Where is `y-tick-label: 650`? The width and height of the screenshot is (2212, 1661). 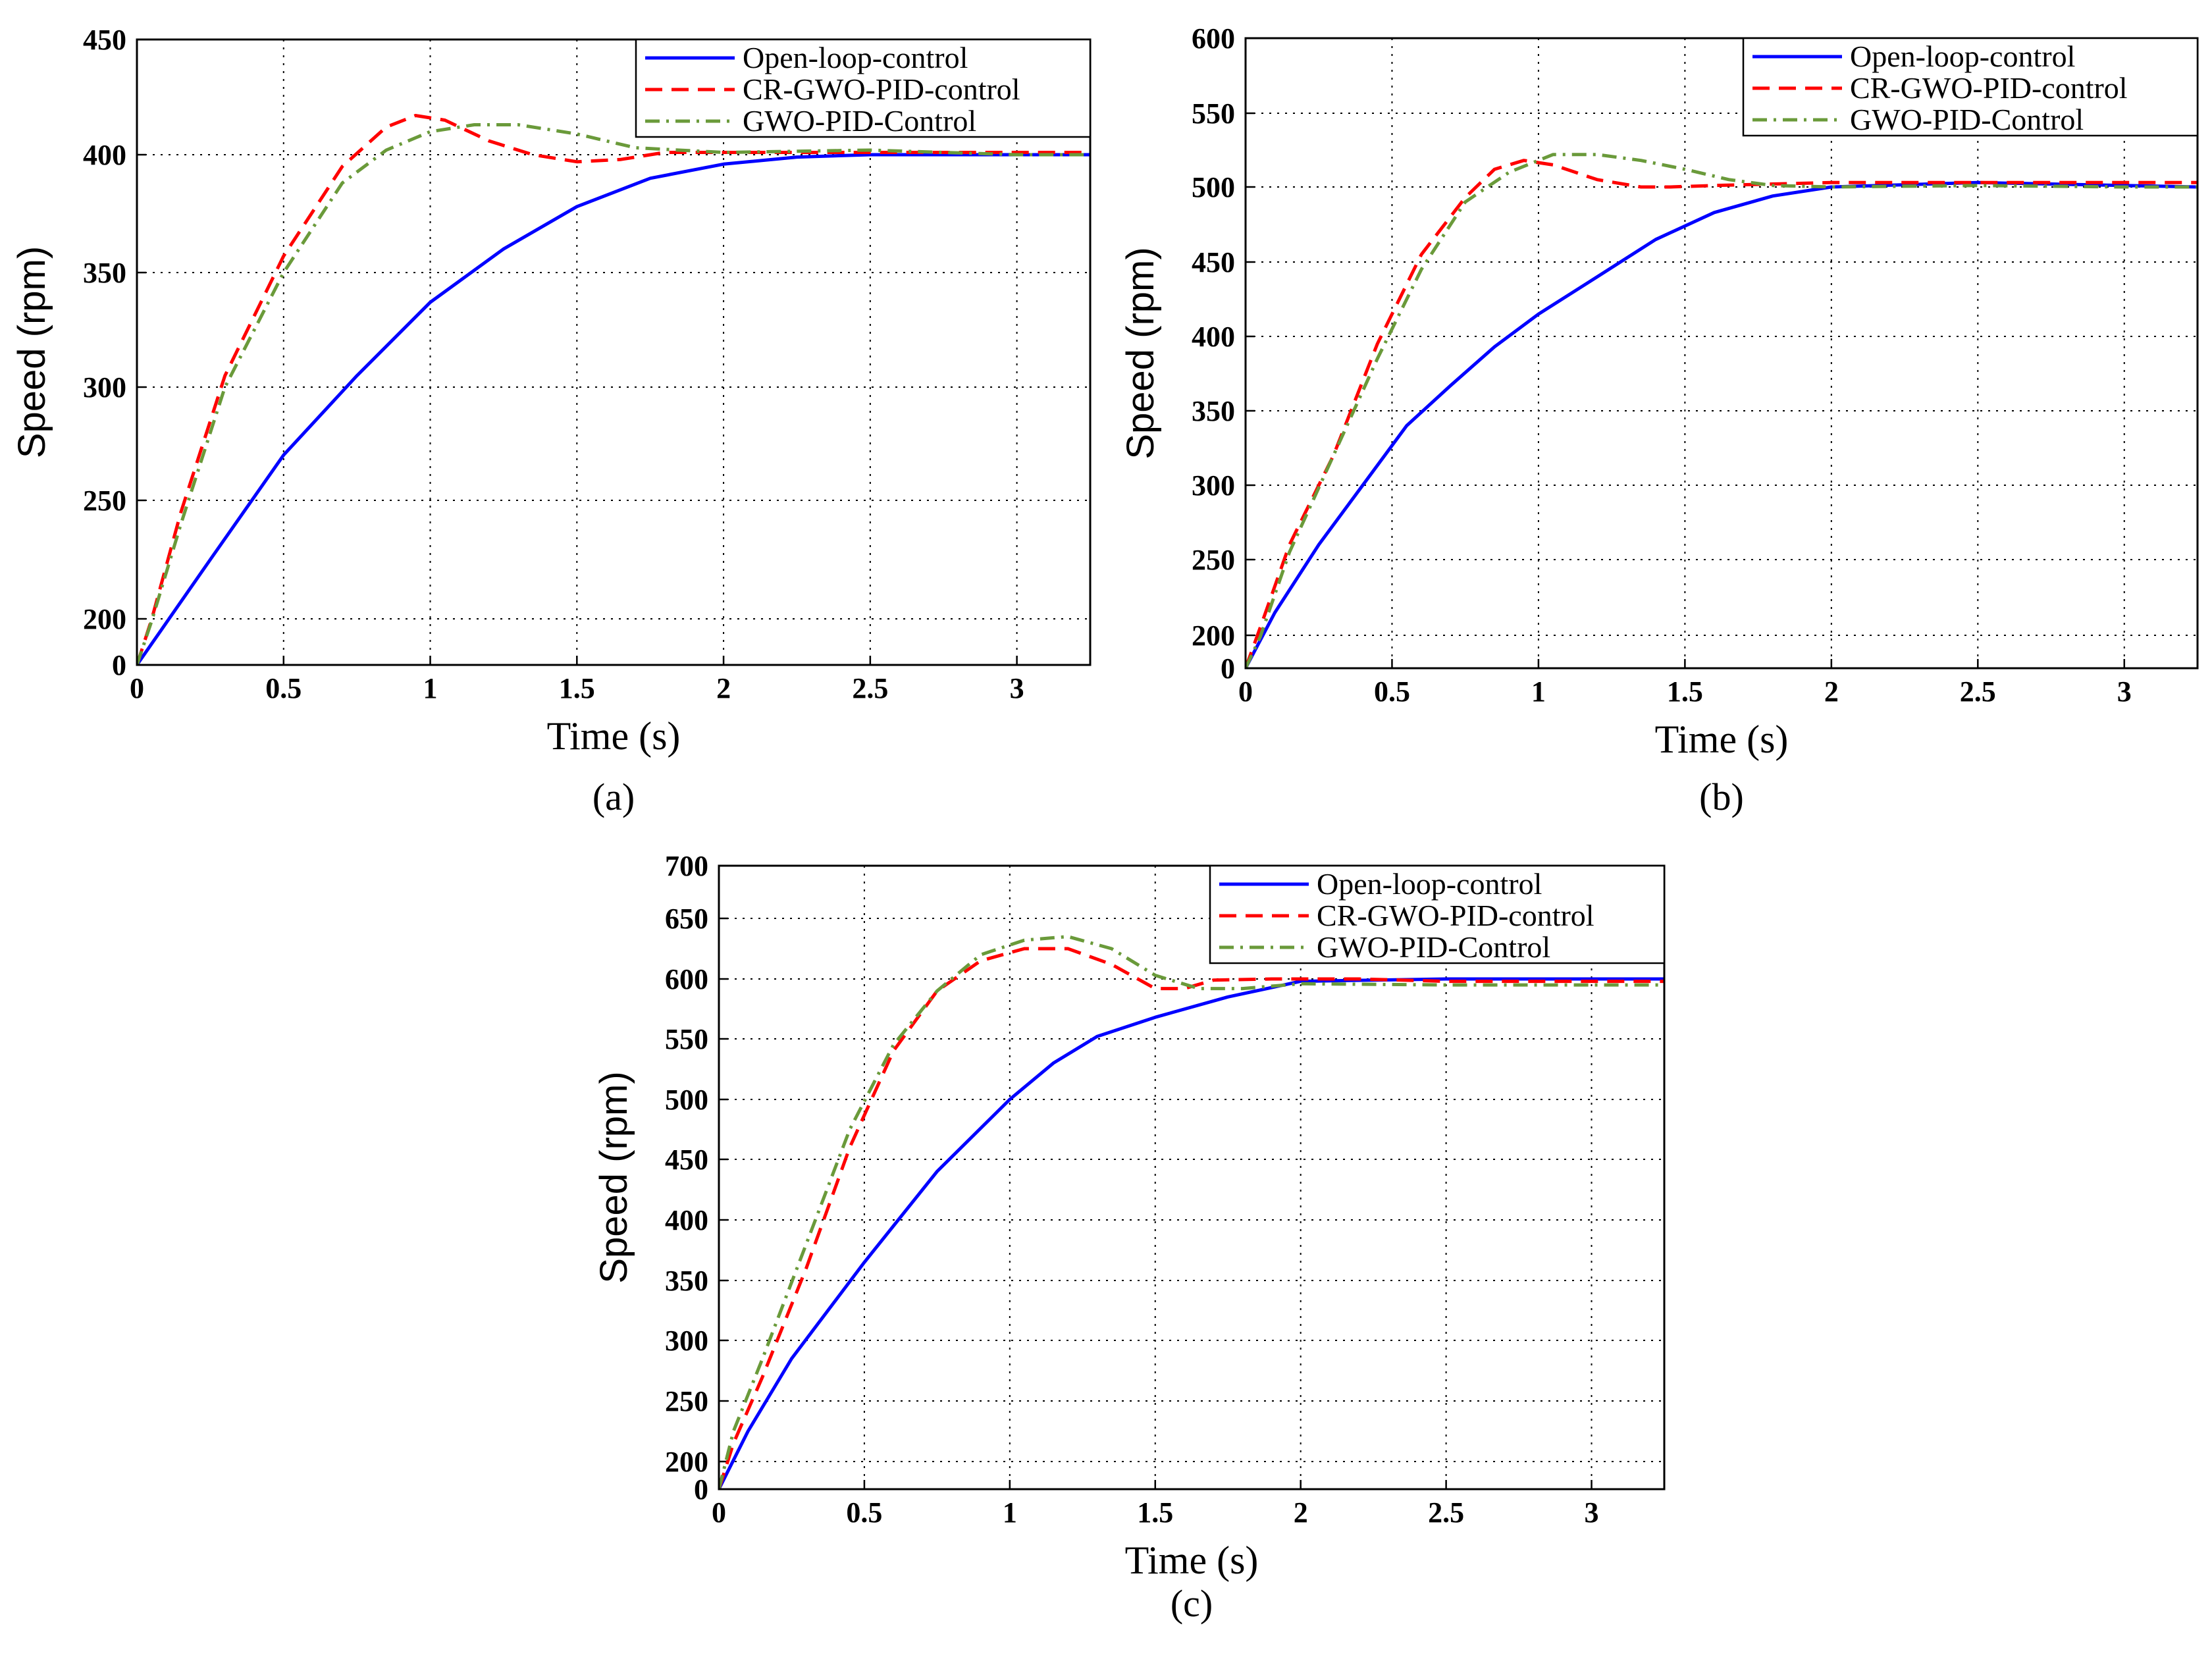 y-tick-label: 650 is located at coordinates (687, 919).